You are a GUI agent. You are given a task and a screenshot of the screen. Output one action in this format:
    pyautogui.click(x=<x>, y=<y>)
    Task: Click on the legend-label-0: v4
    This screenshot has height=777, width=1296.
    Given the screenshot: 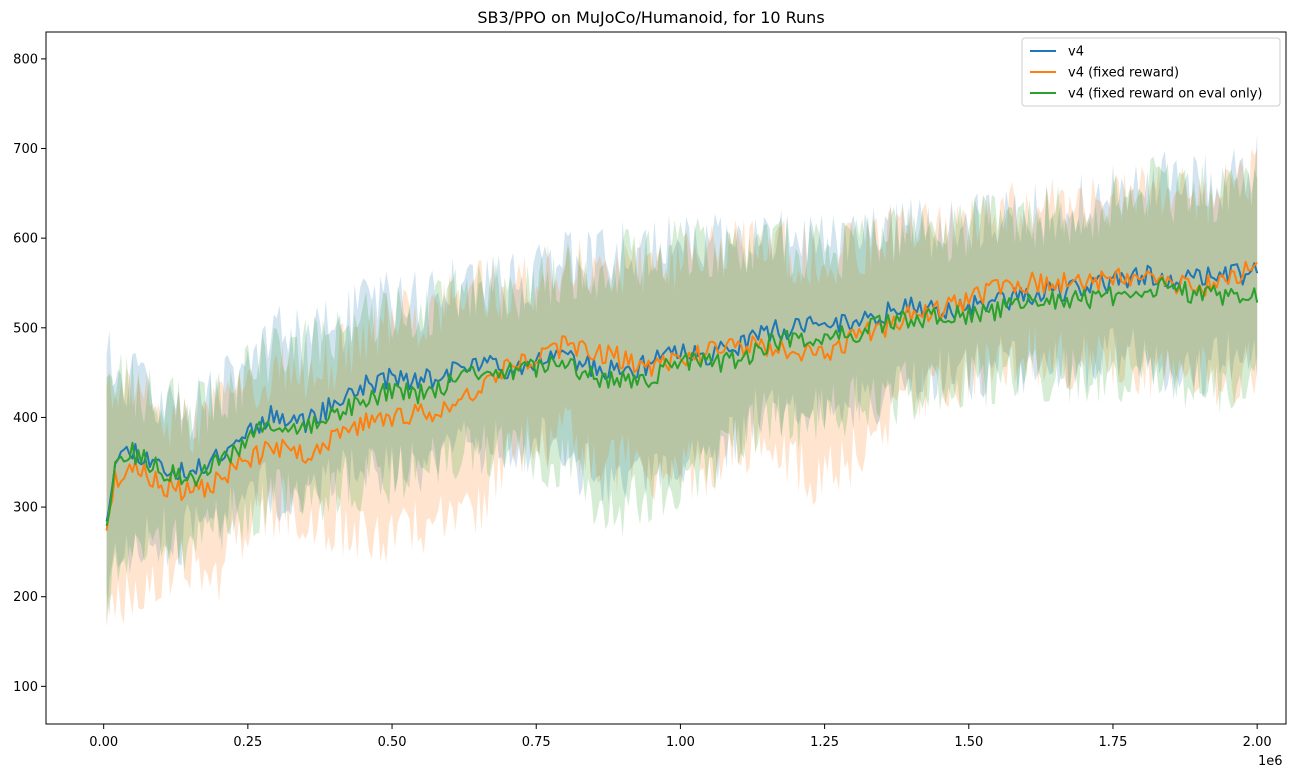 What is the action you would take?
    pyautogui.click(x=1076, y=52)
    